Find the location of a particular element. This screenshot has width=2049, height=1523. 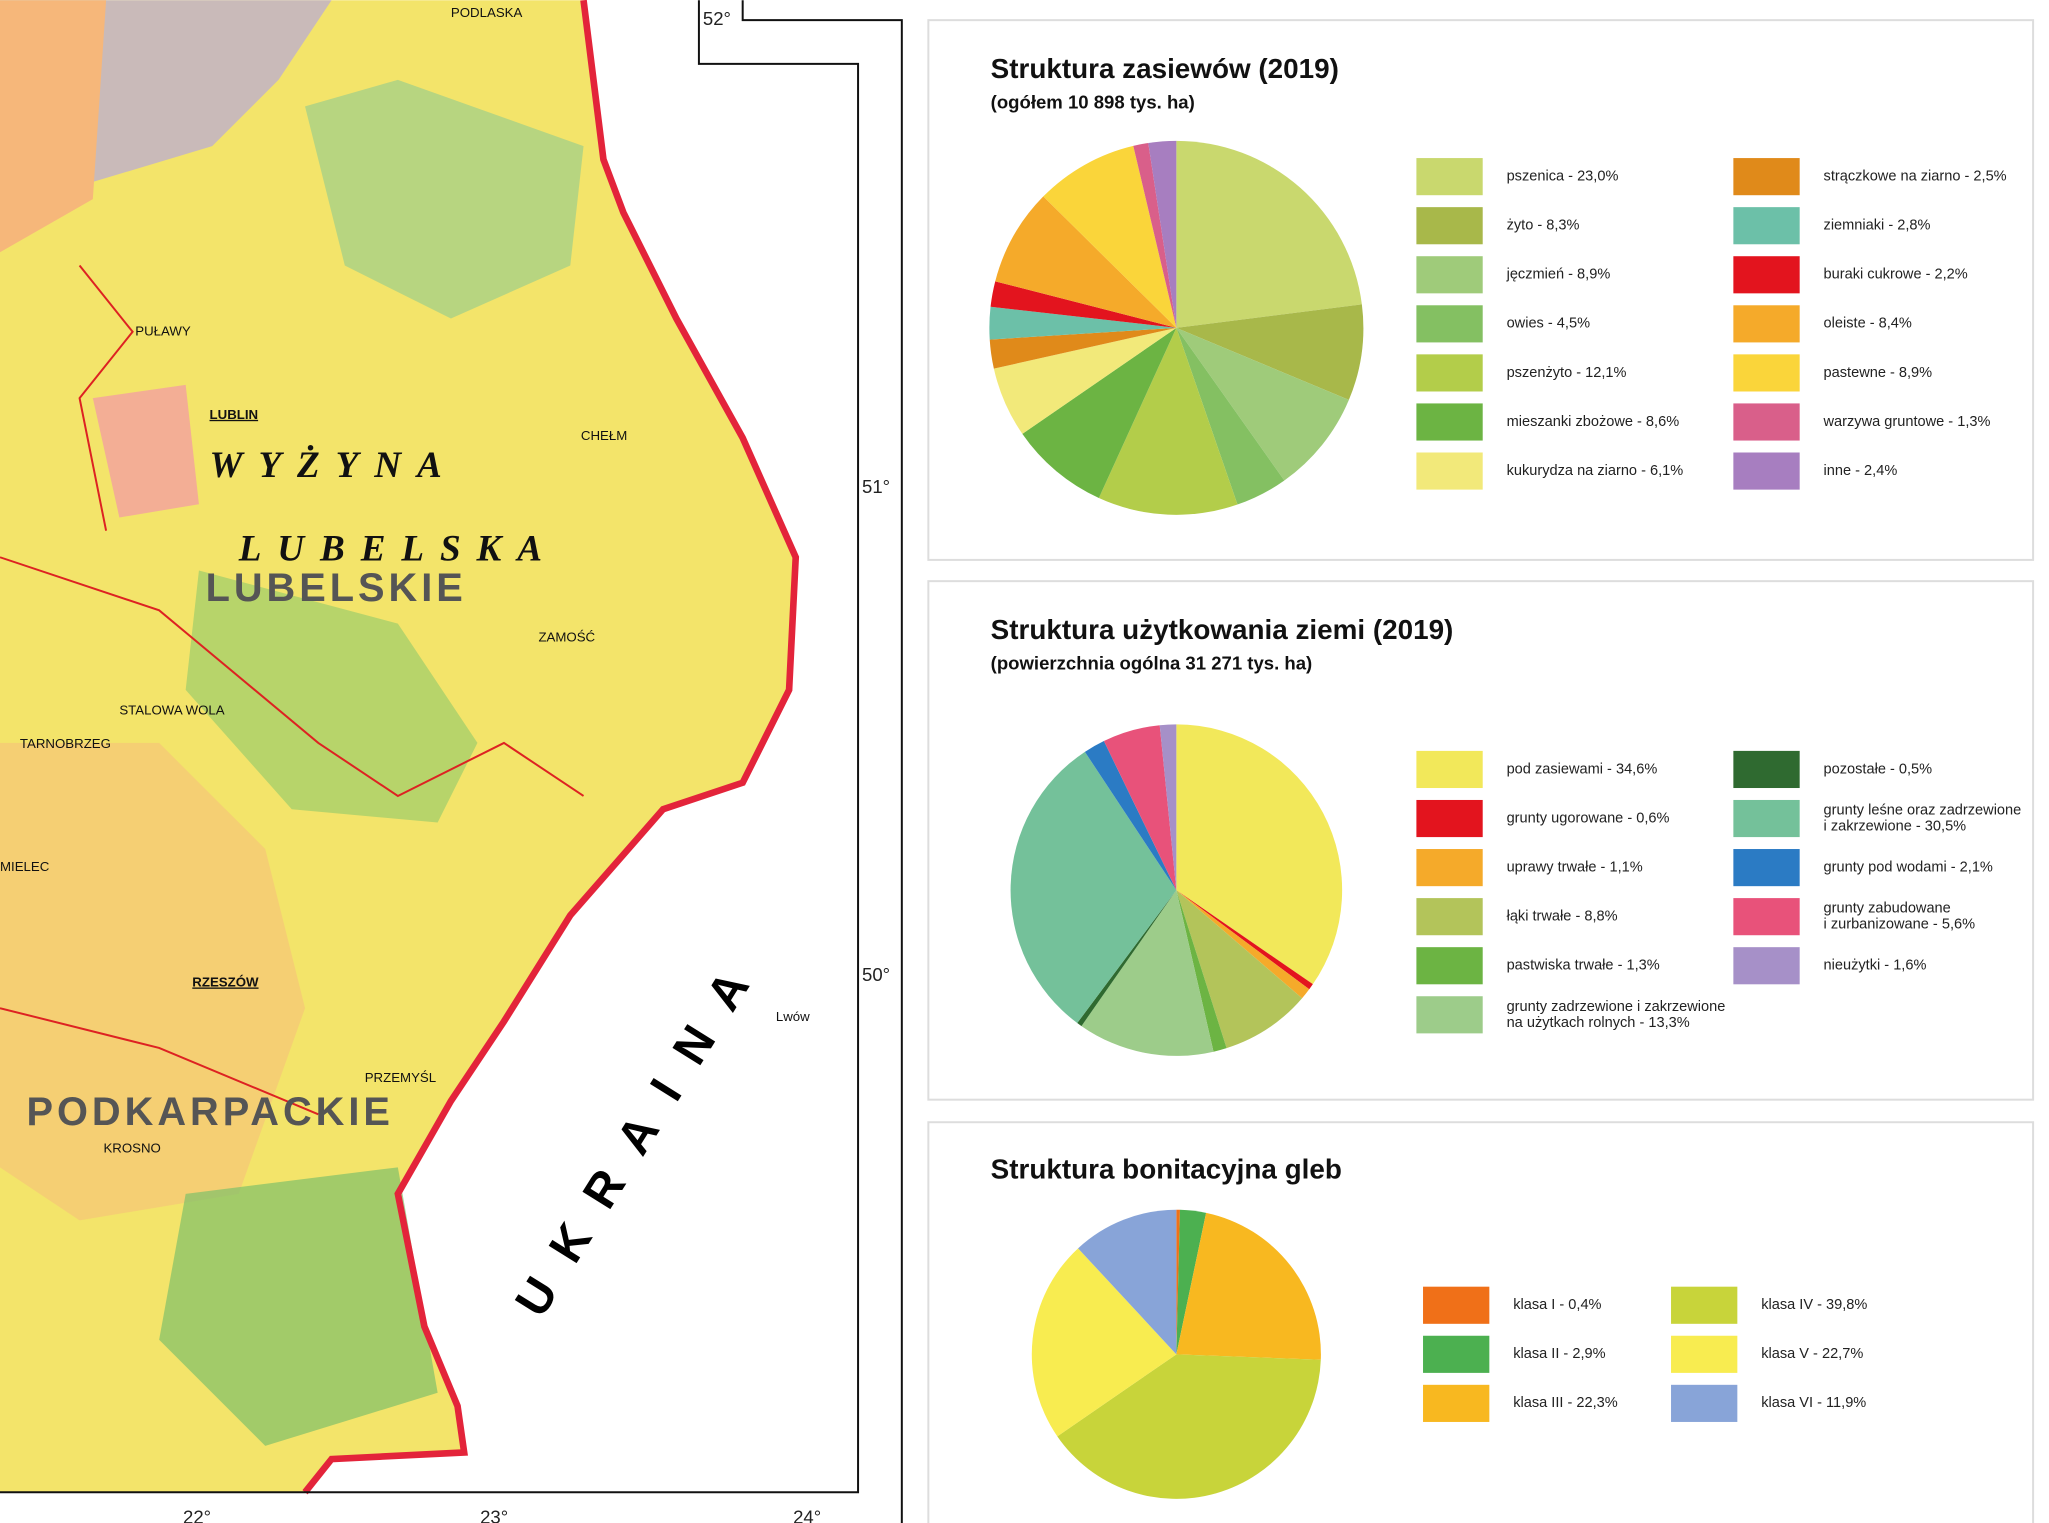

legend-label: pastewne - 8,9% is located at coordinates (1878, 373).